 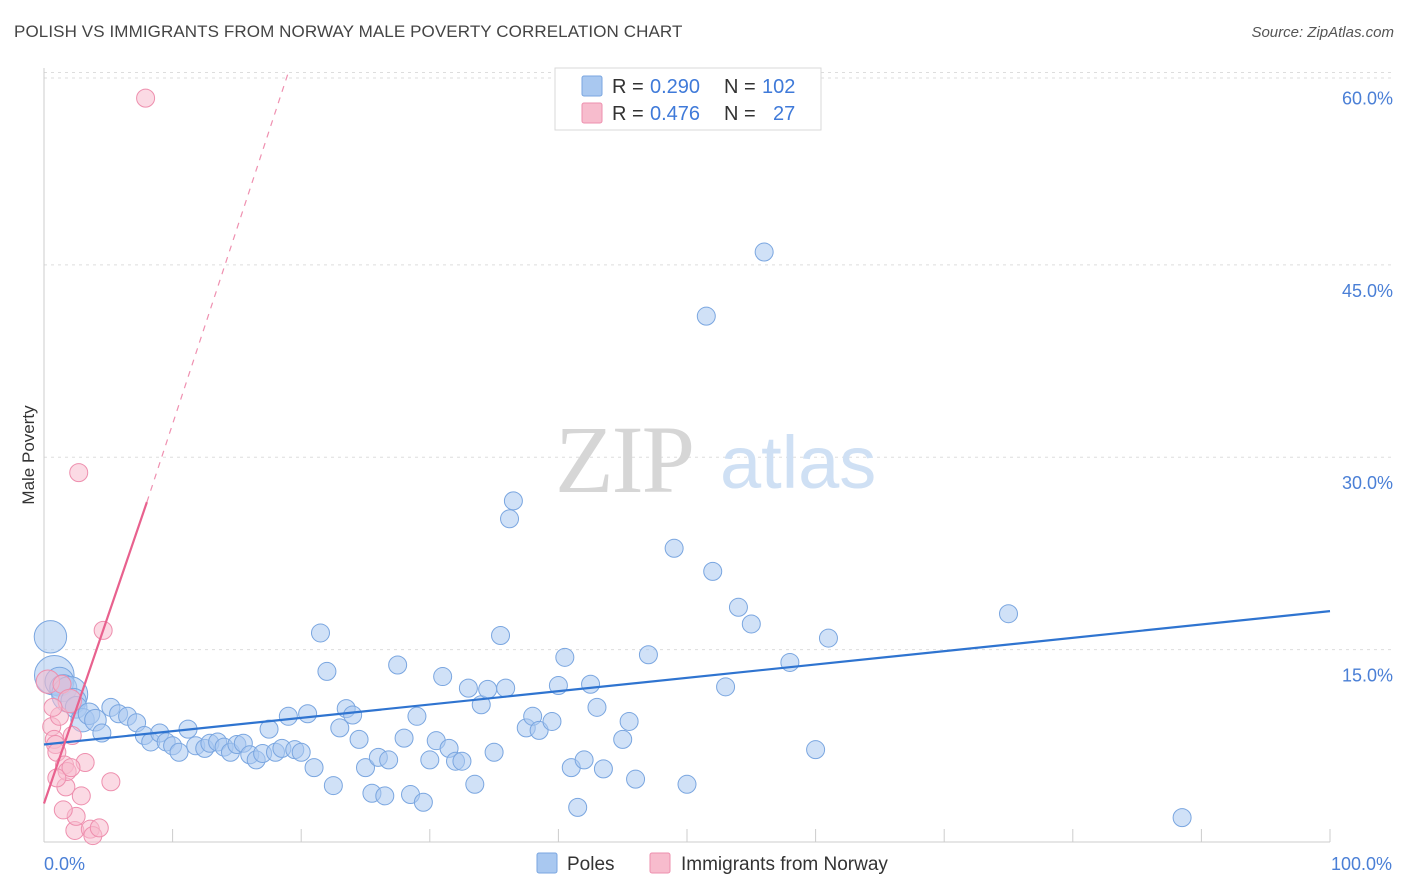 I want to click on watermark-zip: ZIP, so click(x=624, y=459).